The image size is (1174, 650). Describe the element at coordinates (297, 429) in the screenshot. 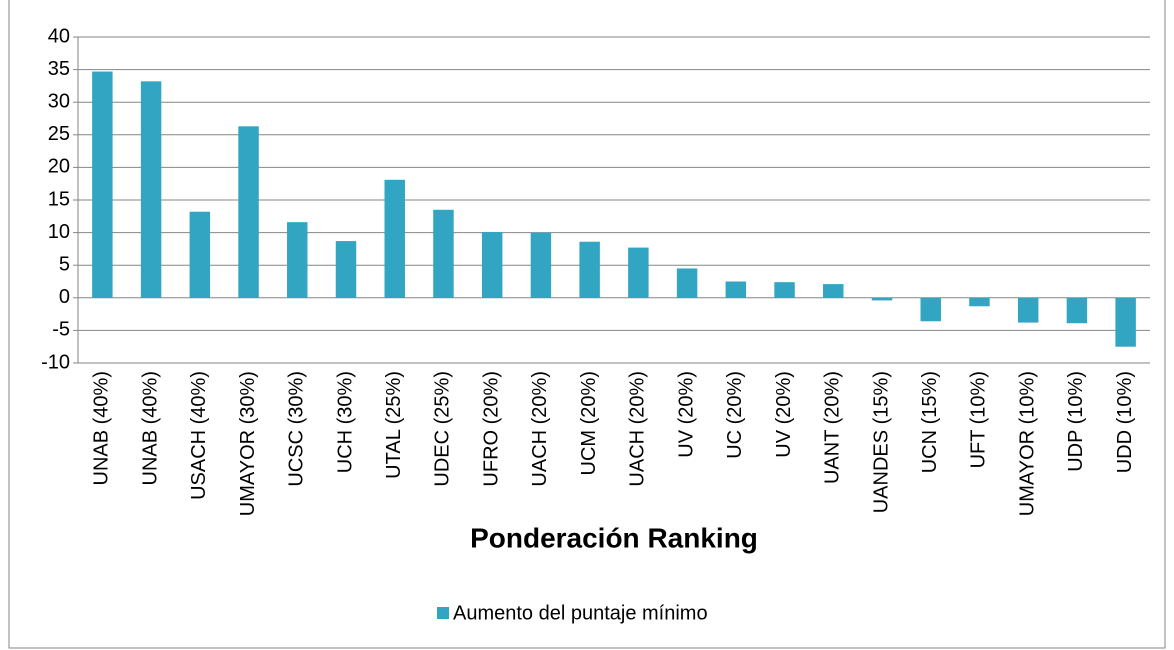

I see `x-tick-label: UCSC (30%)` at that location.